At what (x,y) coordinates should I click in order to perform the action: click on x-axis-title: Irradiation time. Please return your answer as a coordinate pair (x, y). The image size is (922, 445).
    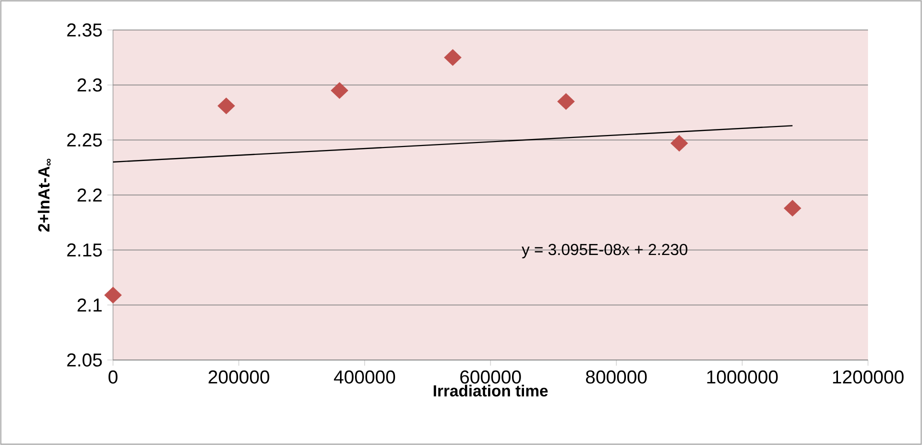
    Looking at the image, I should click on (491, 390).